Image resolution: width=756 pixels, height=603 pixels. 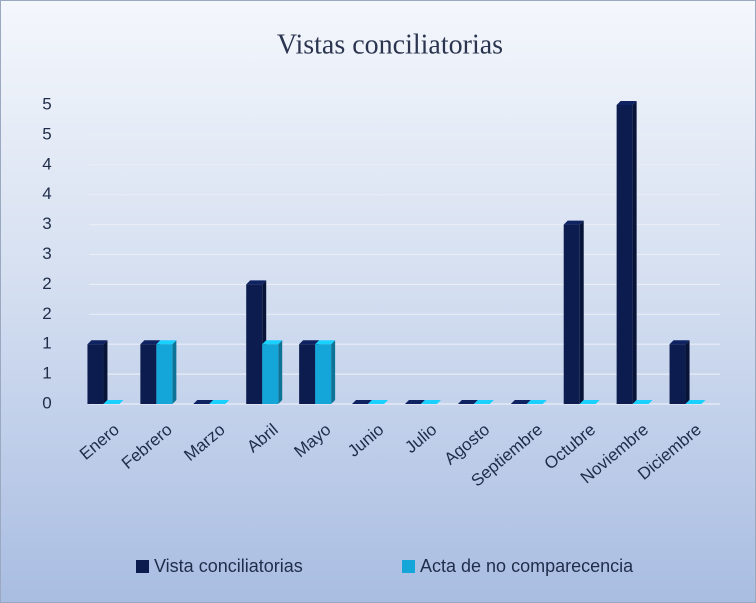 I want to click on legend-label: Vista conciliatorias, so click(x=228, y=566).